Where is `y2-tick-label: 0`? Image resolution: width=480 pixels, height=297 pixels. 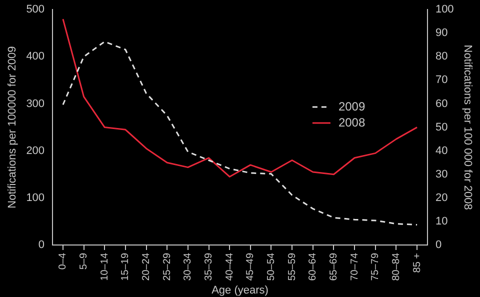
y2-tick-label: 0 is located at coordinates (438, 245).